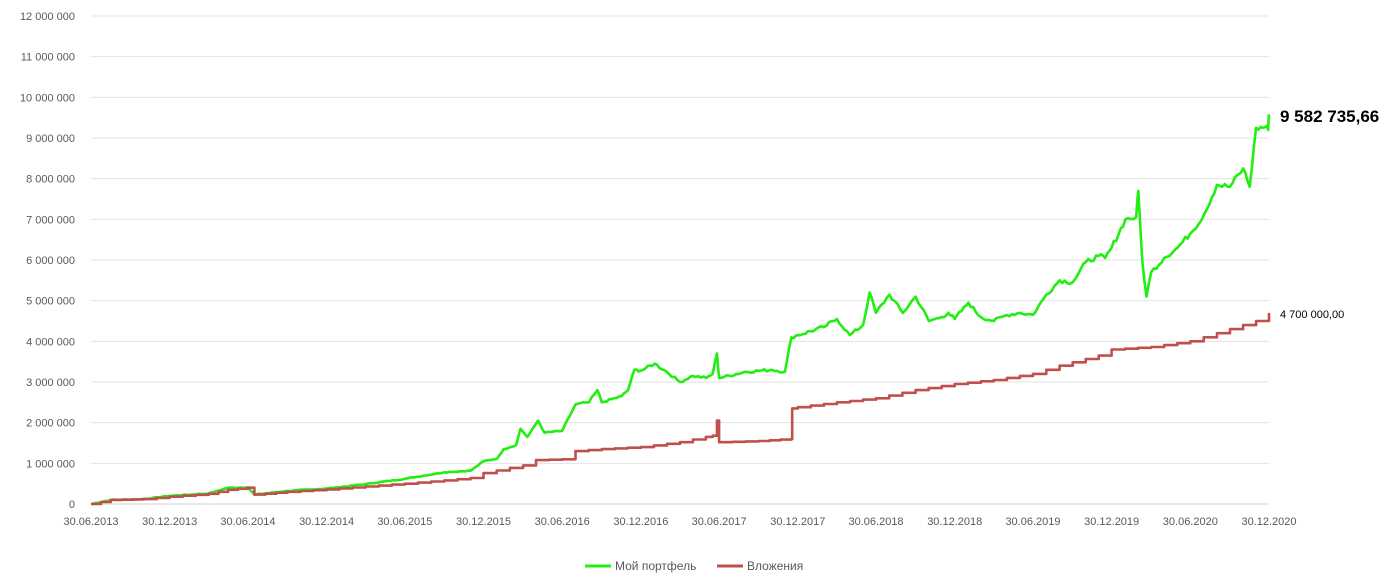 The width and height of the screenshot is (1385, 588). Describe the element at coordinates (50, 424) in the screenshot. I see `y-tick-label: 2 000 000` at that location.